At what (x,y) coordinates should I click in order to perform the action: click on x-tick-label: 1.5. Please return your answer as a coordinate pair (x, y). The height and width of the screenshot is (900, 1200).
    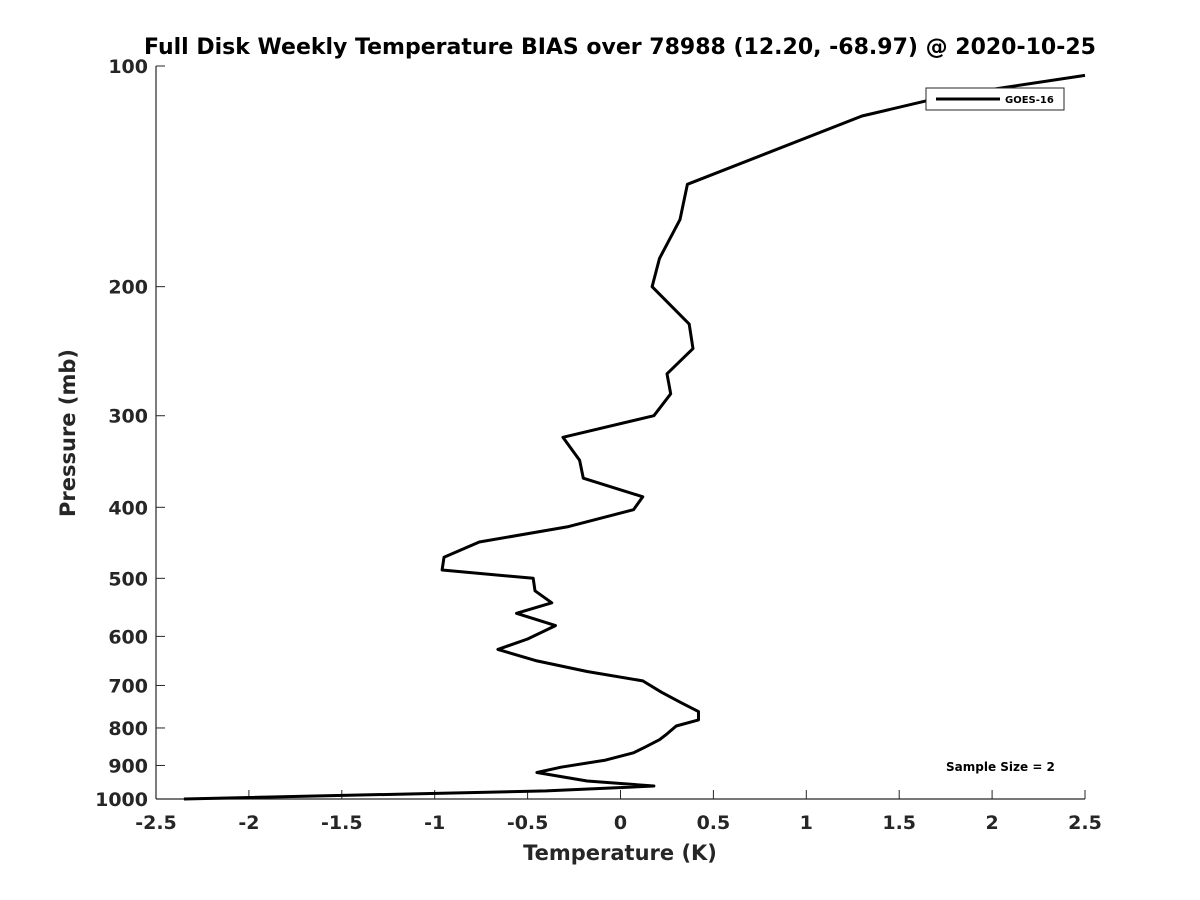
    Looking at the image, I should click on (899, 823).